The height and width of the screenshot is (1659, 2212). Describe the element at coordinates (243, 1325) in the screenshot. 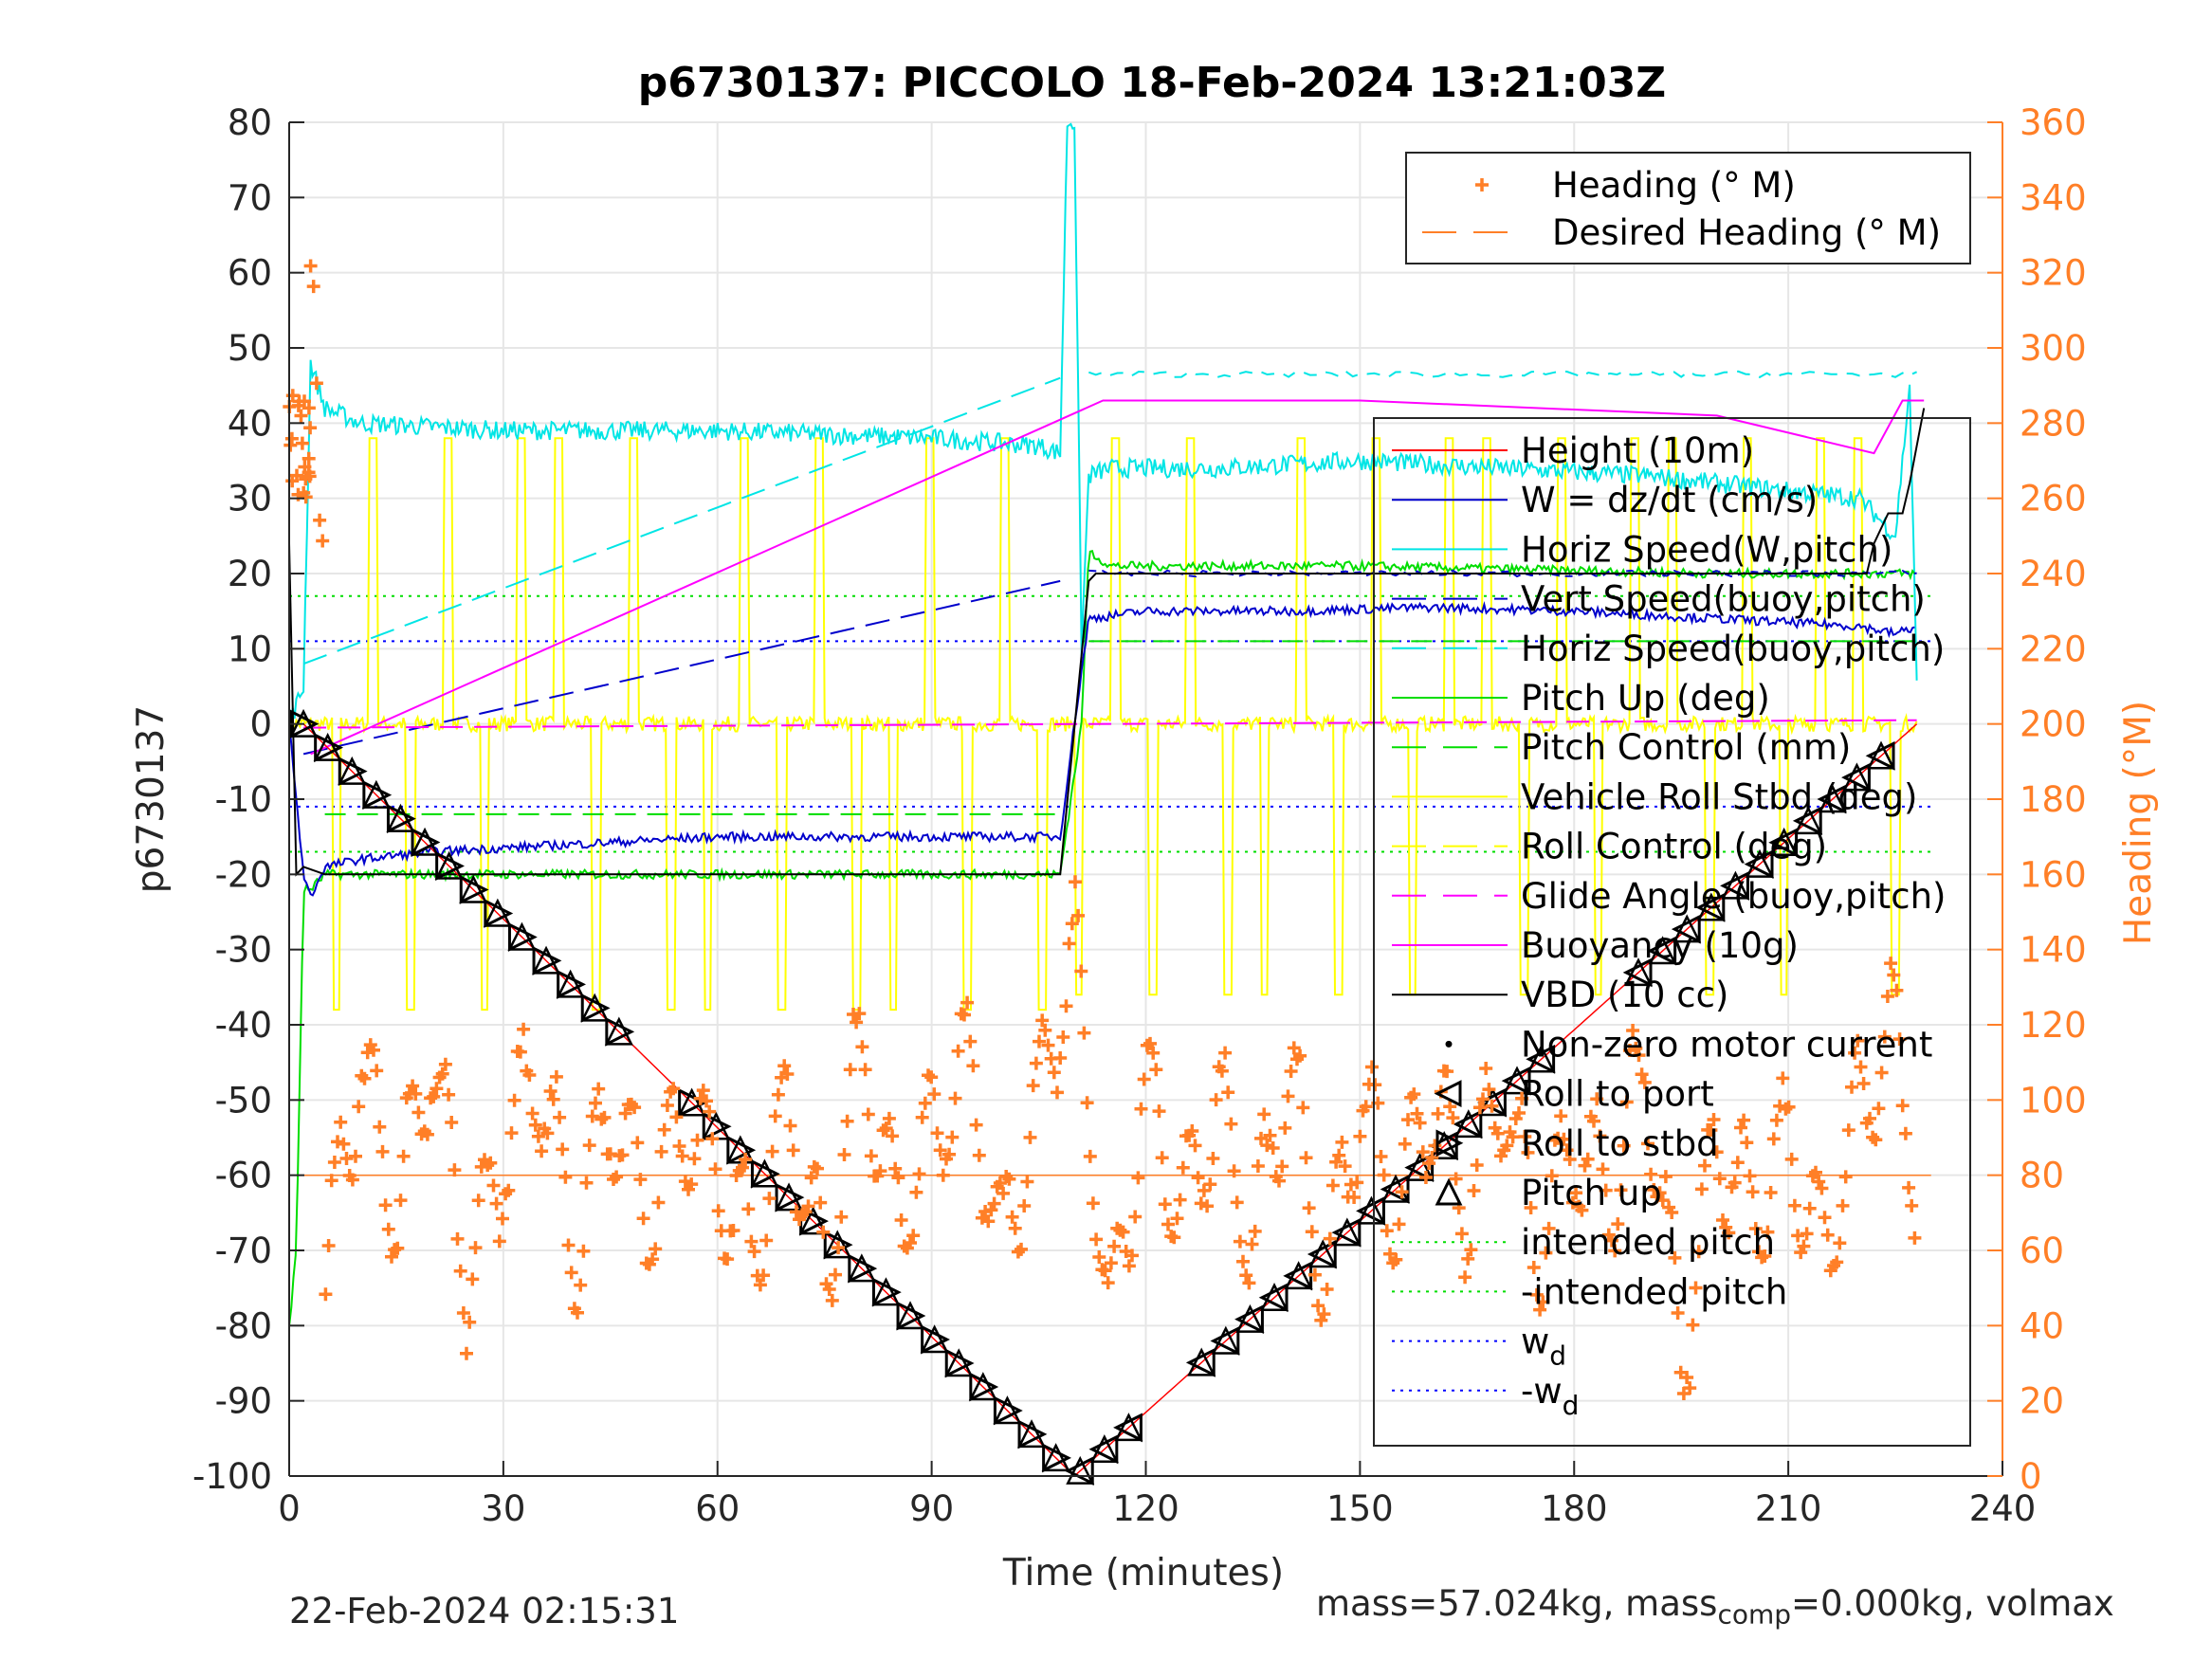

I see `y-tick-label: -80` at that location.